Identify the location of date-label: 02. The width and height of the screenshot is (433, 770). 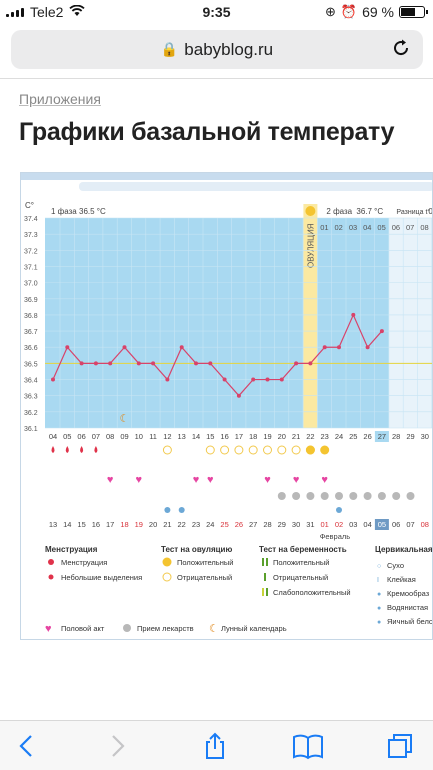
(339, 524).